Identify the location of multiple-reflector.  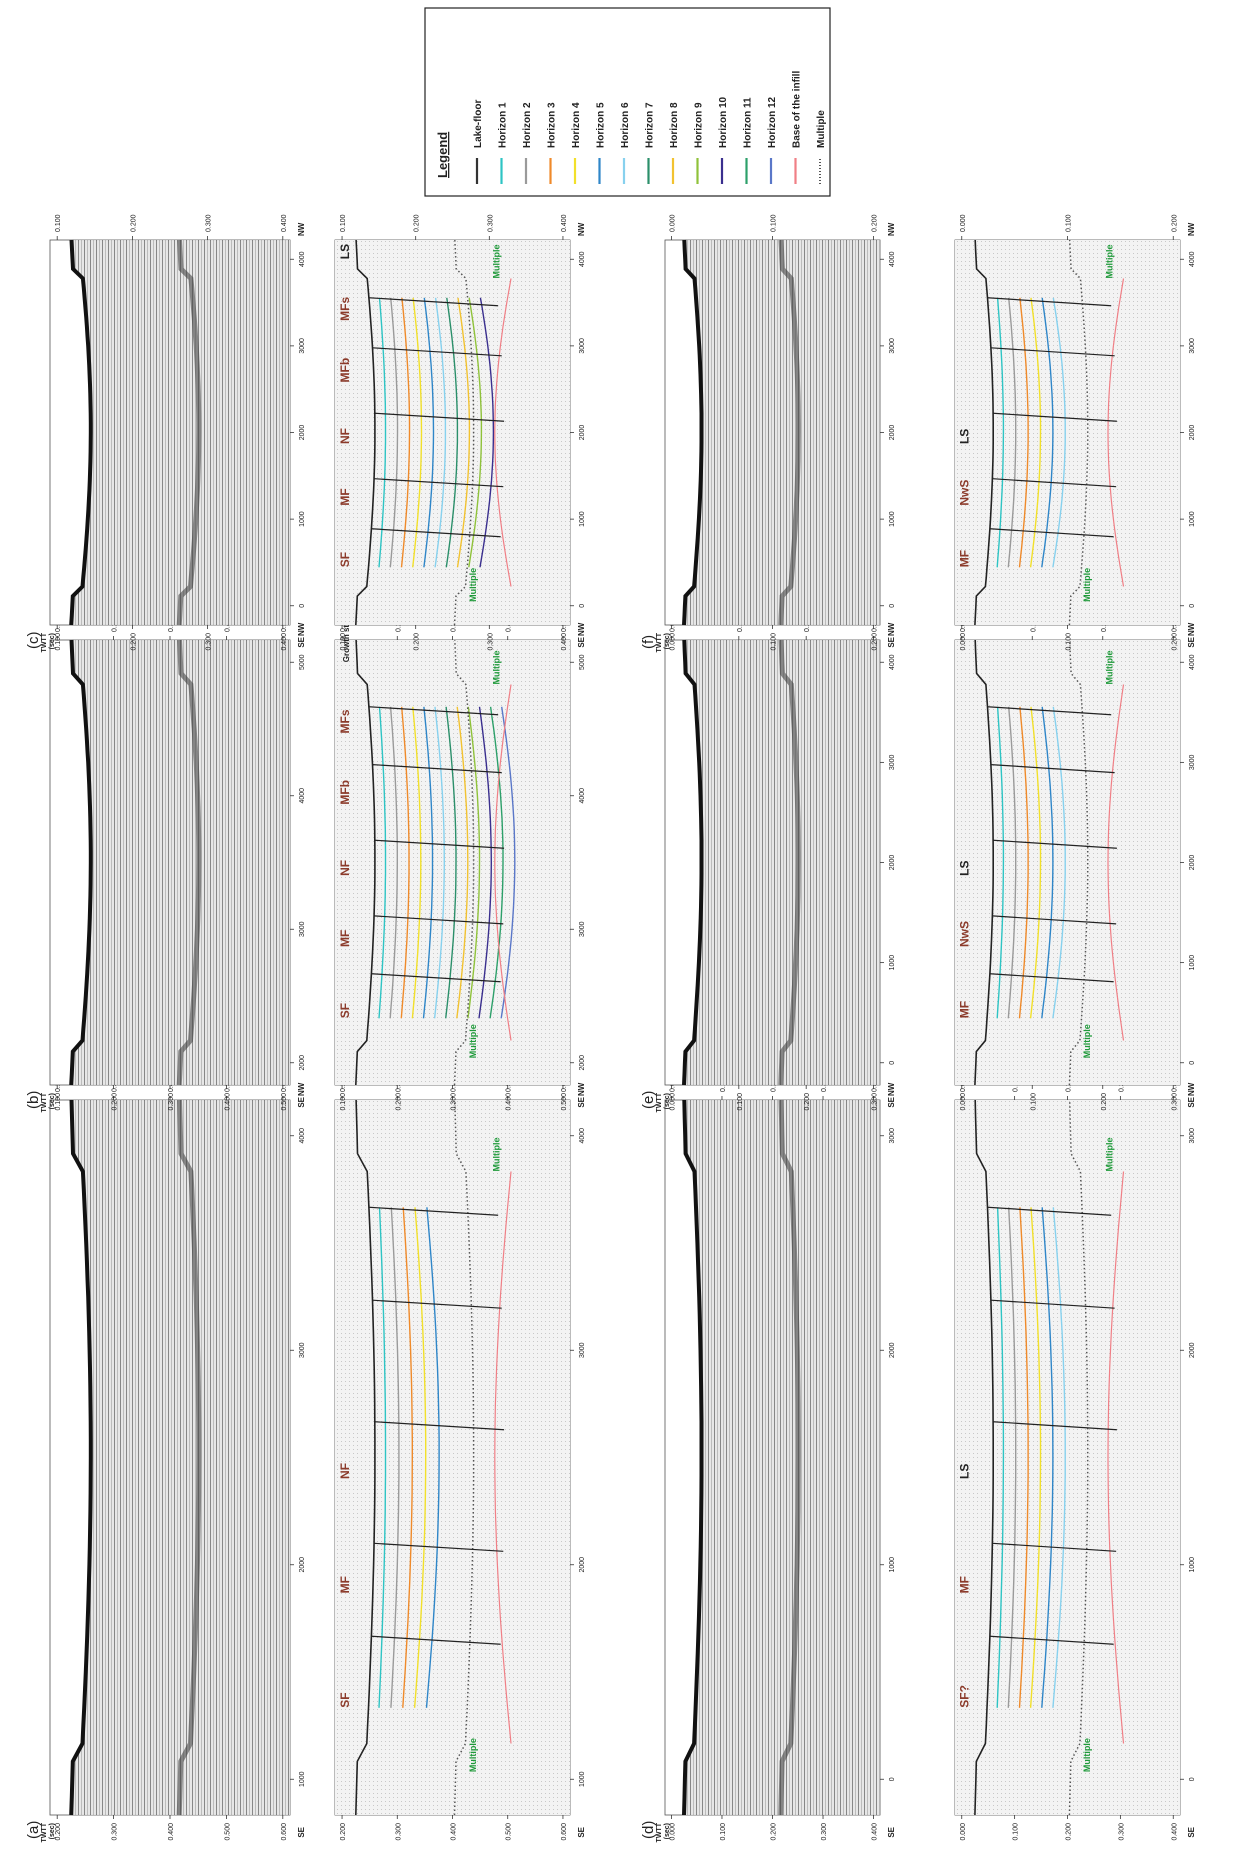
(789, 432).